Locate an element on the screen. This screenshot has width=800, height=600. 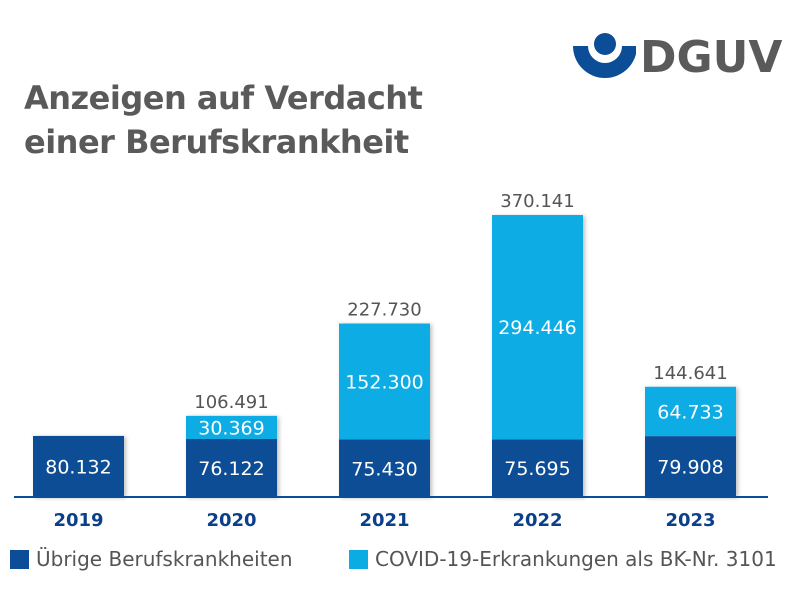
total-label: 370.141 is located at coordinates (537, 201).